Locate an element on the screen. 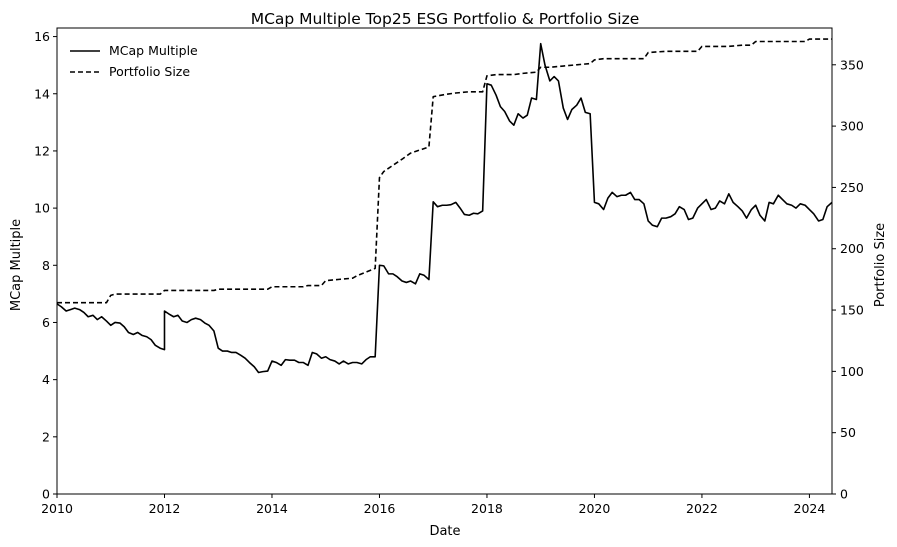 This screenshot has width=897, height=547. right-y-tick-label: 50 is located at coordinates (848, 432).